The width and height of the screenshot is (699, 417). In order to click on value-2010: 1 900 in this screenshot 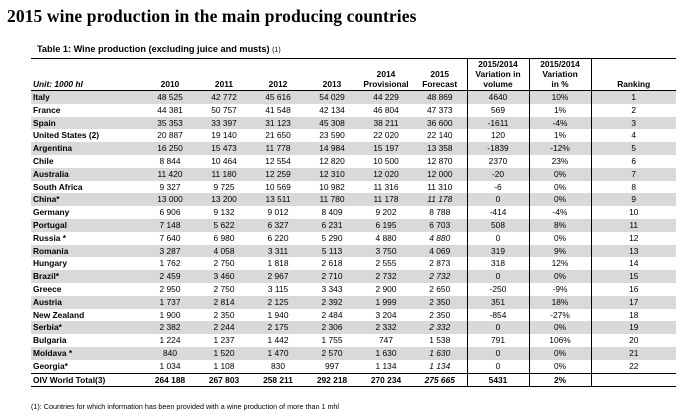, I will do `click(170, 314)`.